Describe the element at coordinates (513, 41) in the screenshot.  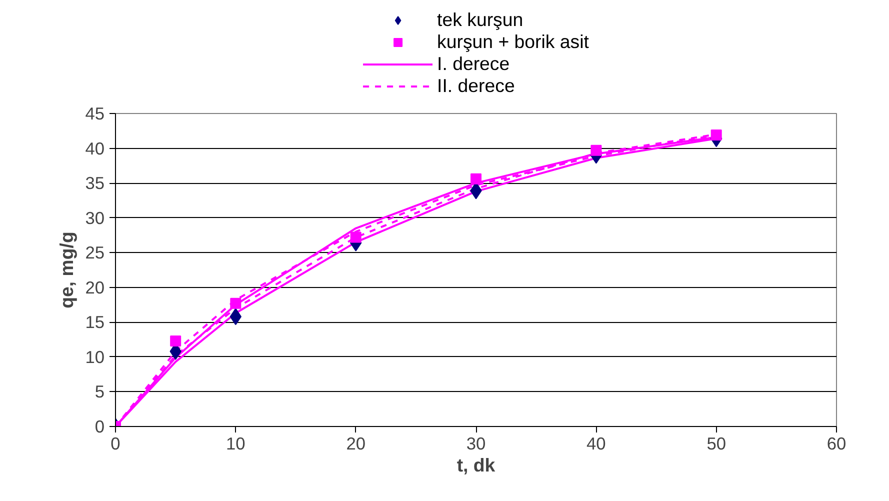
I see `legend-label: kurşun + borik asit` at that location.